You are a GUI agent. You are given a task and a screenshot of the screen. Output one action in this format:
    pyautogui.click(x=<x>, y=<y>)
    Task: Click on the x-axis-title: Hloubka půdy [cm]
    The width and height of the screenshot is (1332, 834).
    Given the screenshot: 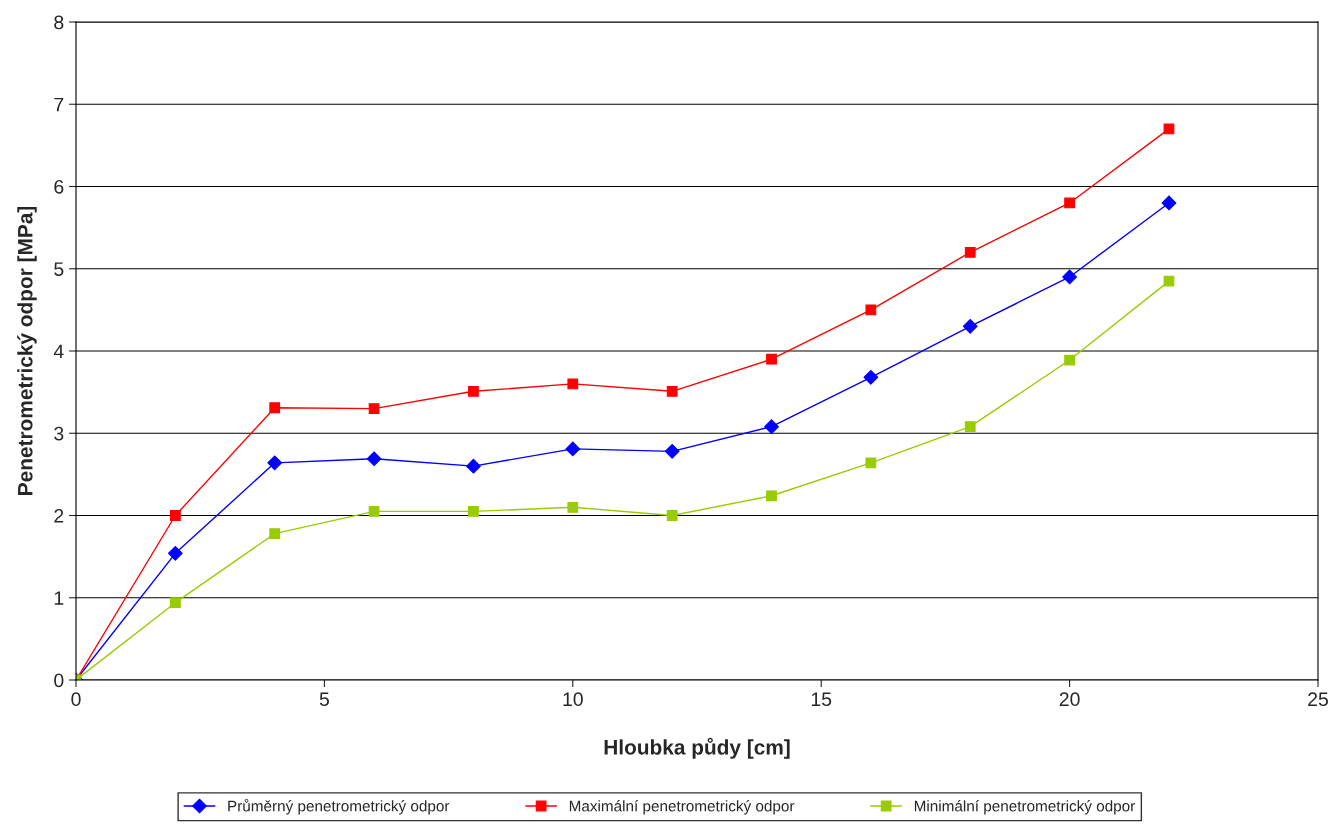 What is the action you would take?
    pyautogui.click(x=697, y=748)
    